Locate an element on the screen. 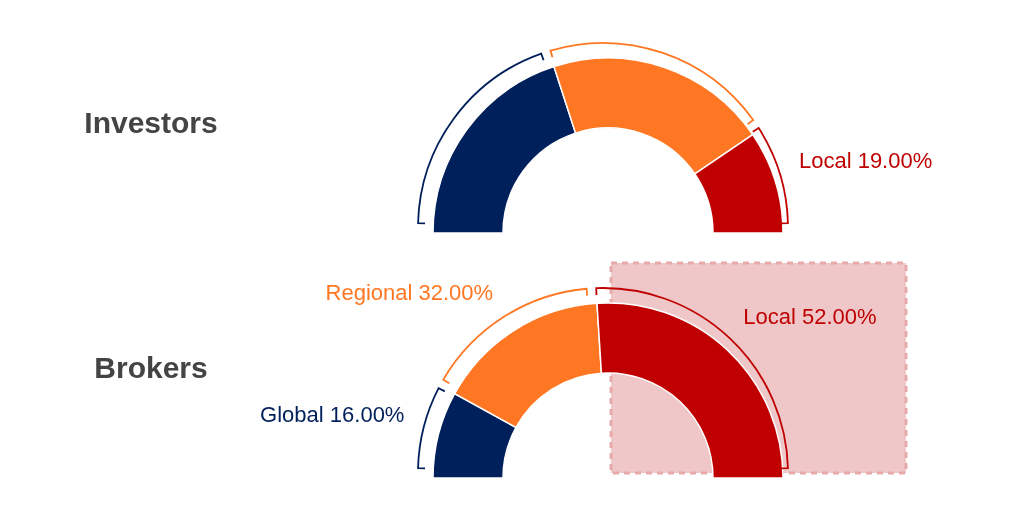  slice-label: Regional 32.00% is located at coordinates (409, 292).